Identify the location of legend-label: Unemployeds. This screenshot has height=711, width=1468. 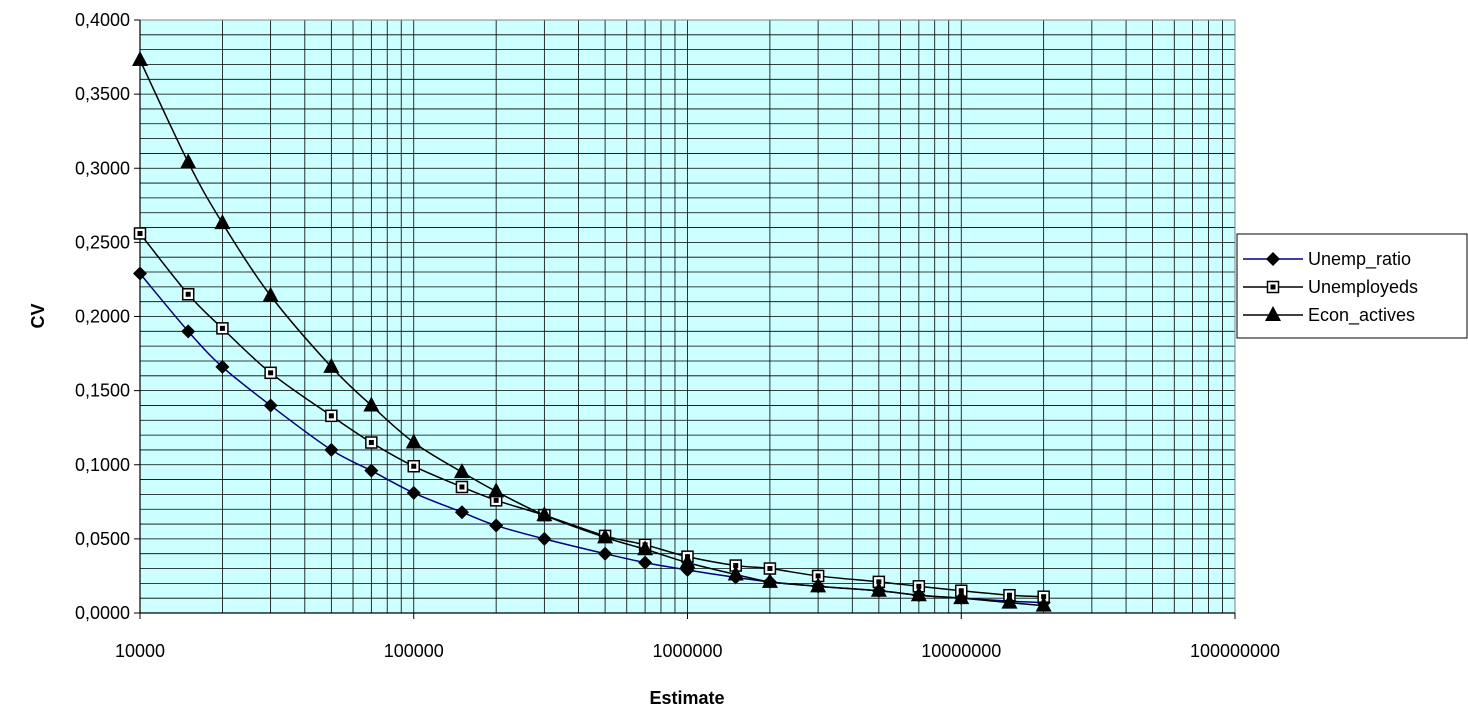
(1363, 287).